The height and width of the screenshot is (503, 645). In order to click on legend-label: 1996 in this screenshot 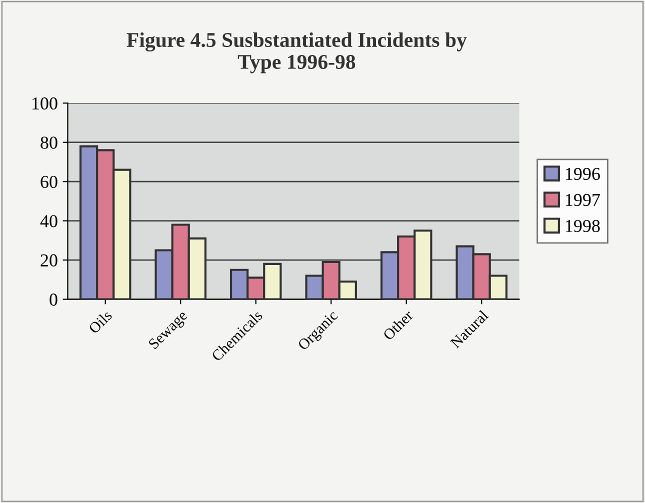, I will do `click(583, 174)`.